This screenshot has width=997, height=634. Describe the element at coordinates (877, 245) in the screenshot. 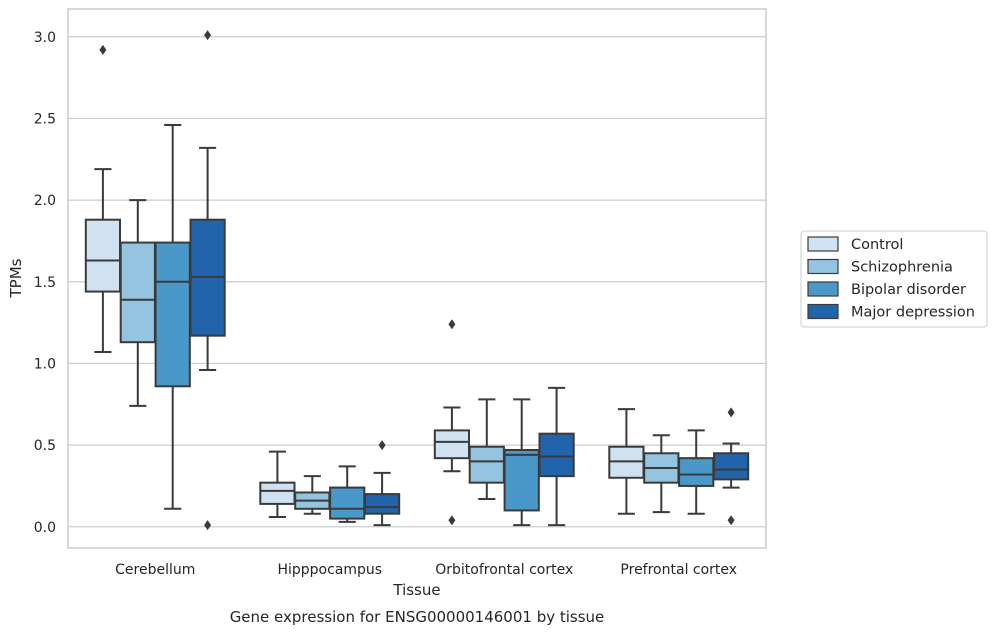

I see `legend-label: Control` at that location.